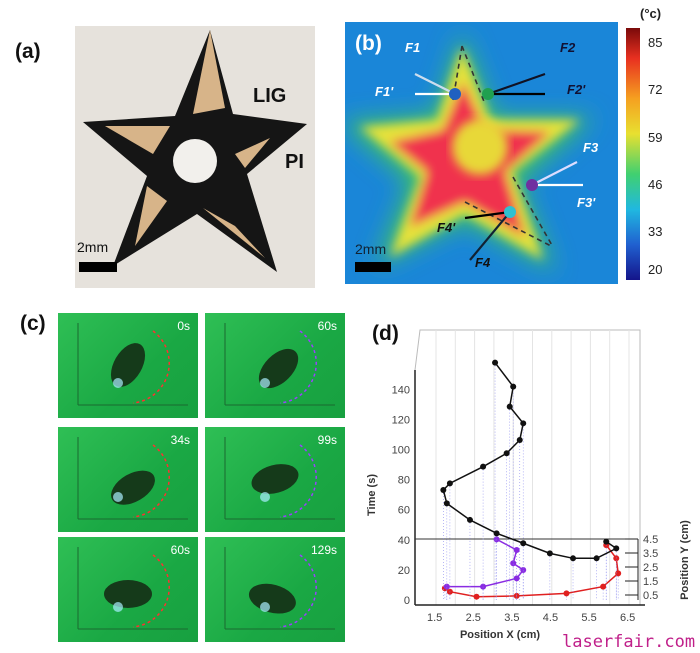  Describe the element at coordinates (531, 571) in the screenshot. I see `series-line` at that location.